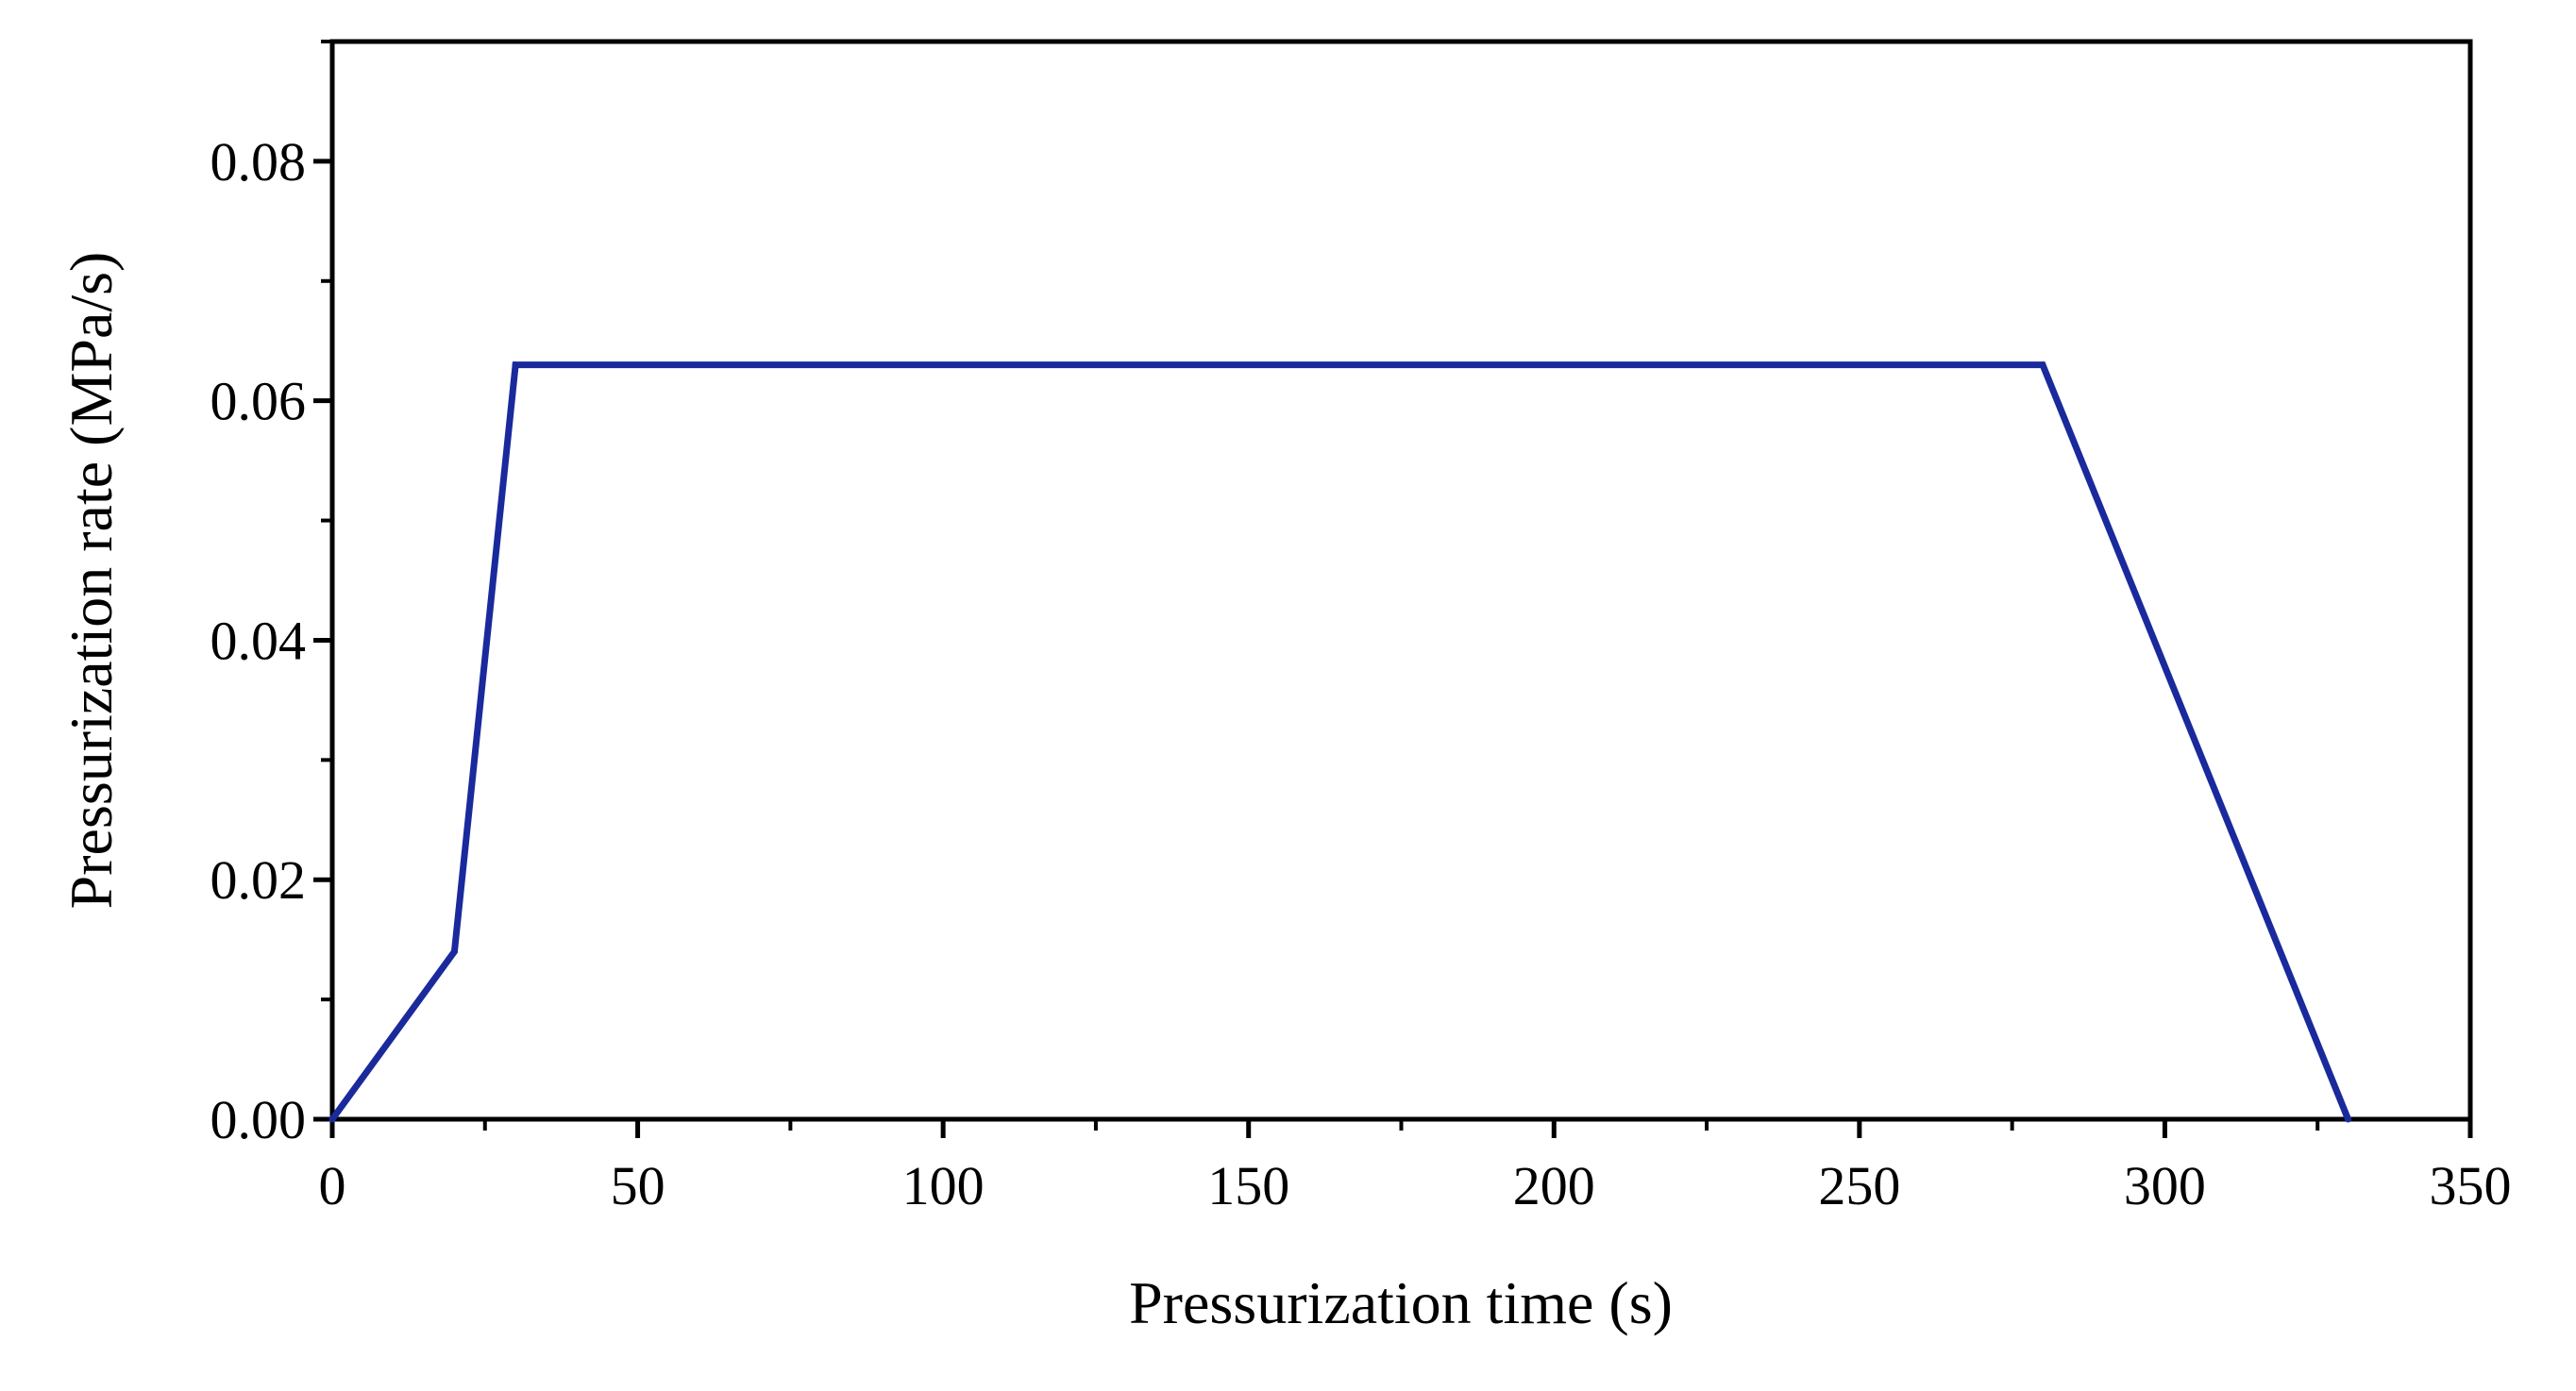 The height and width of the screenshot is (1391, 2576). Describe the element at coordinates (258, 880) in the screenshot. I see `y-tick-label: 0.02` at that location.